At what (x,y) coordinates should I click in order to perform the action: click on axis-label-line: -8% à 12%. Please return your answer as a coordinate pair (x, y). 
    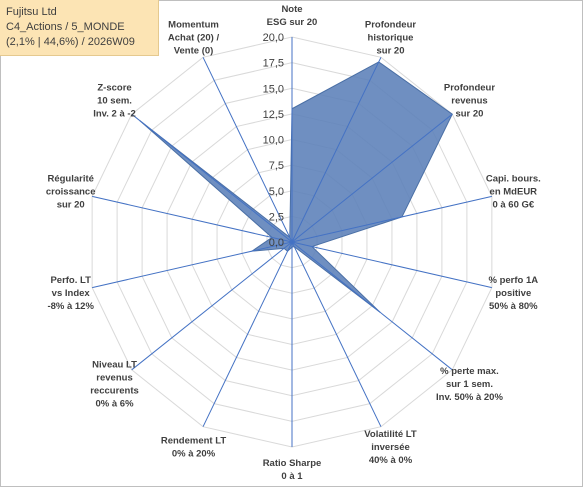
    Looking at the image, I should click on (70, 306).